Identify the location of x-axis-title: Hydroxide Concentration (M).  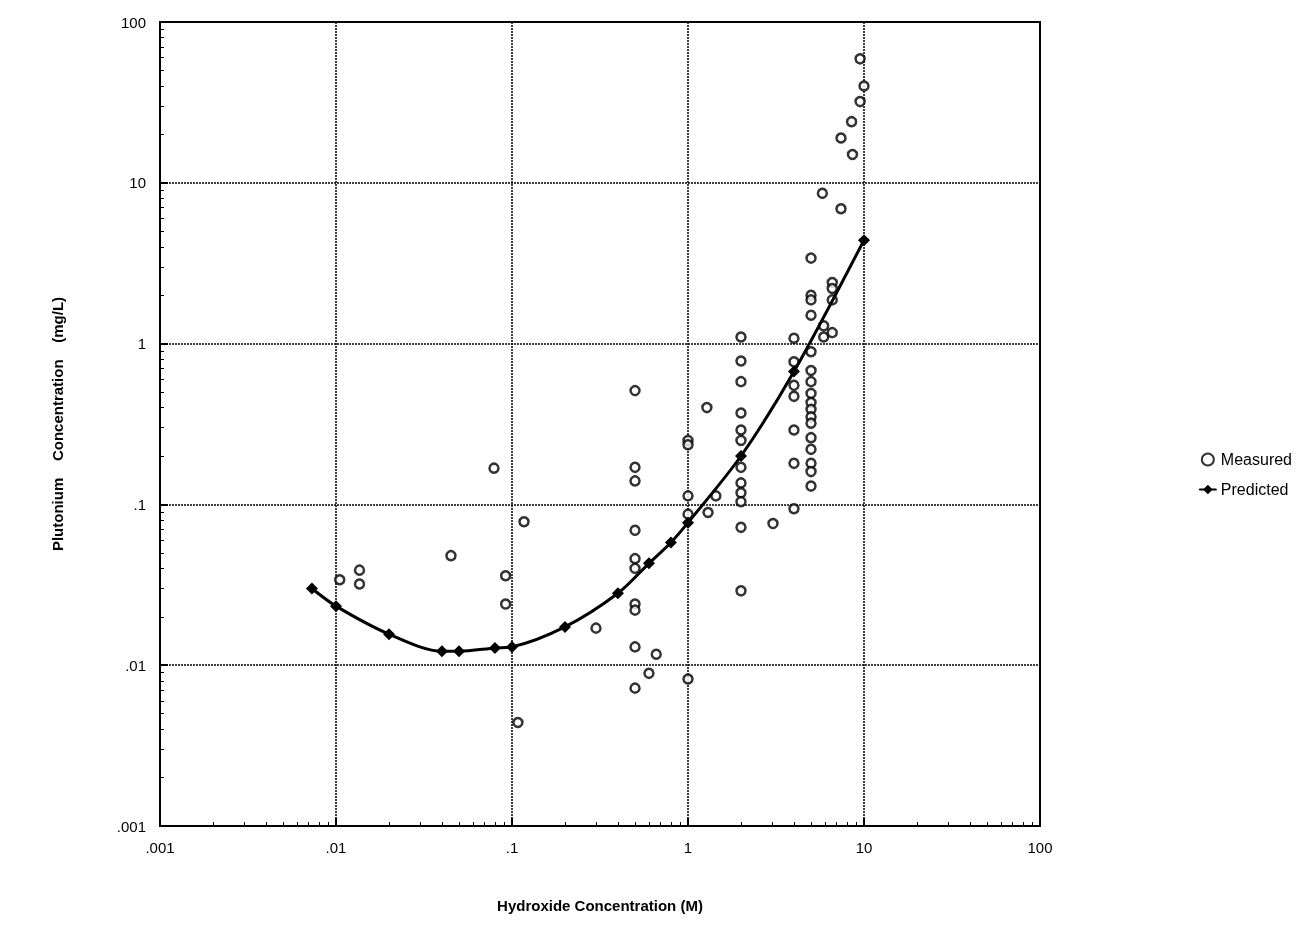
(600, 905).